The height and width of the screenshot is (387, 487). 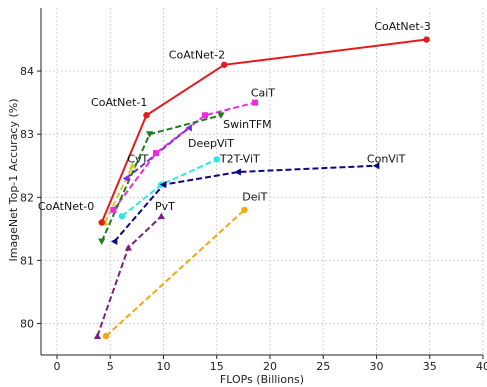 I want to click on x-tick-label: 0, so click(x=56, y=366).